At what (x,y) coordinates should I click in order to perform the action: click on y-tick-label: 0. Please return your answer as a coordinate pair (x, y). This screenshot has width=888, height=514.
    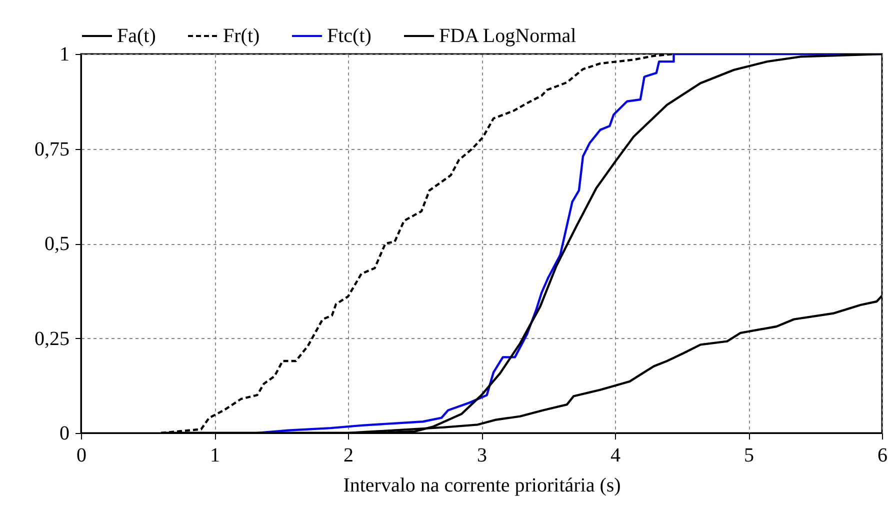
    Looking at the image, I should click on (65, 433).